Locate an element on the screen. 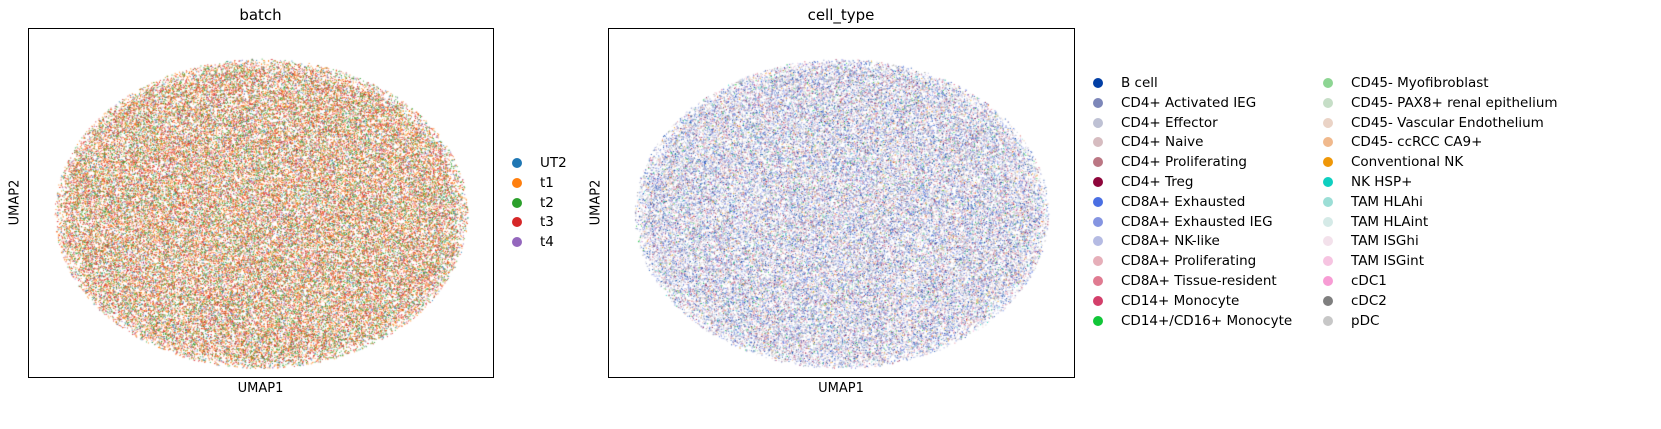 The image size is (1661, 429). legend-label: pDC is located at coordinates (1365, 320).